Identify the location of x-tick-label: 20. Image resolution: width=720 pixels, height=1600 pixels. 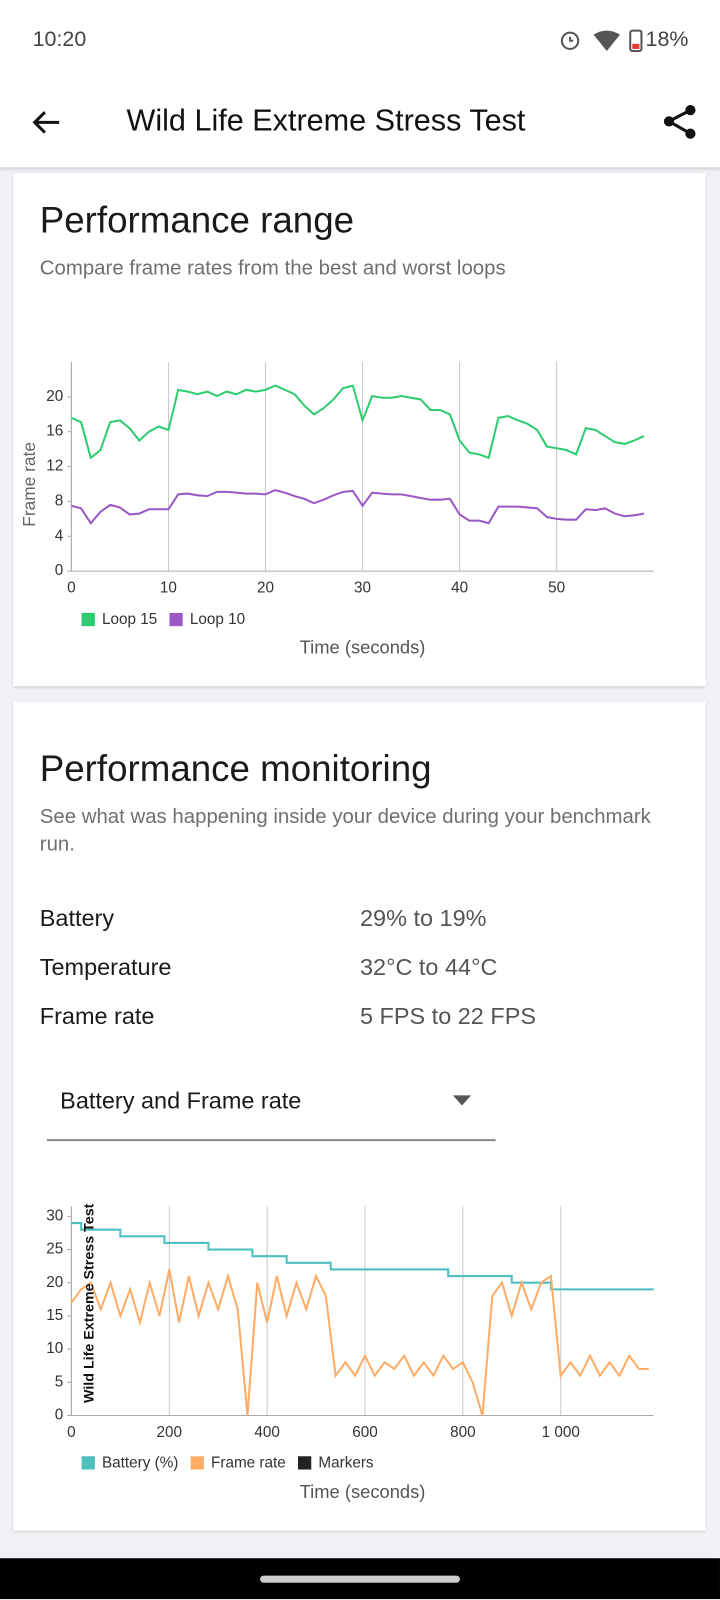
(265, 587).